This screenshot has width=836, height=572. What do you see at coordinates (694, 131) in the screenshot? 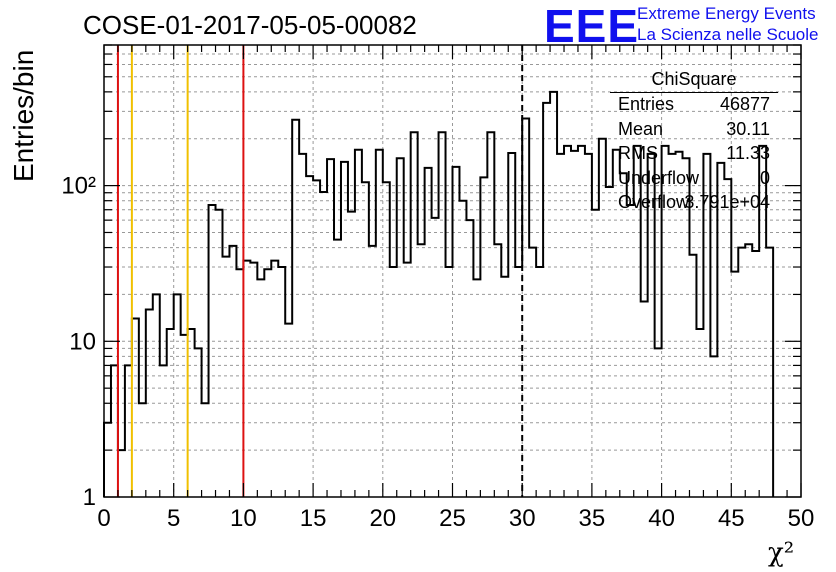
I see `stats-row-mean: Mean 30.11` at bounding box center [694, 131].